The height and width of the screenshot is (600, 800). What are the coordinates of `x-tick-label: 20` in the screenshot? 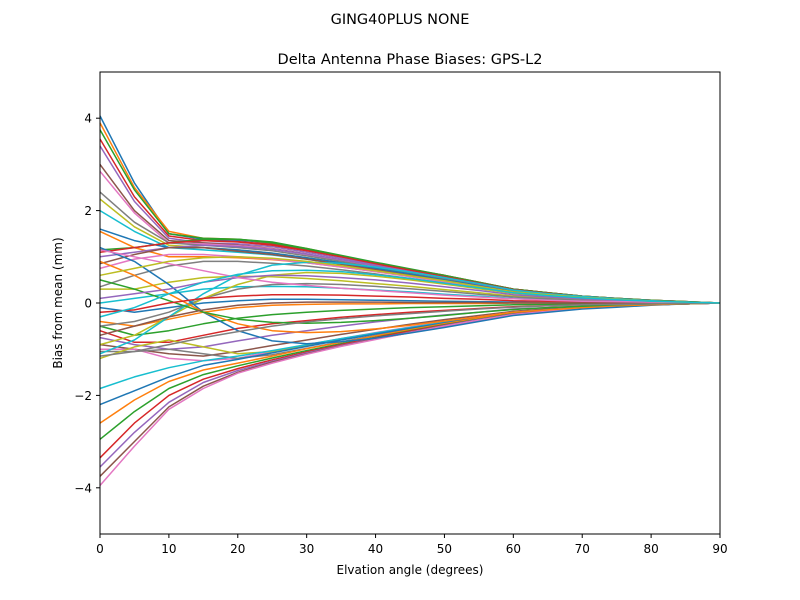 It's located at (237, 549).